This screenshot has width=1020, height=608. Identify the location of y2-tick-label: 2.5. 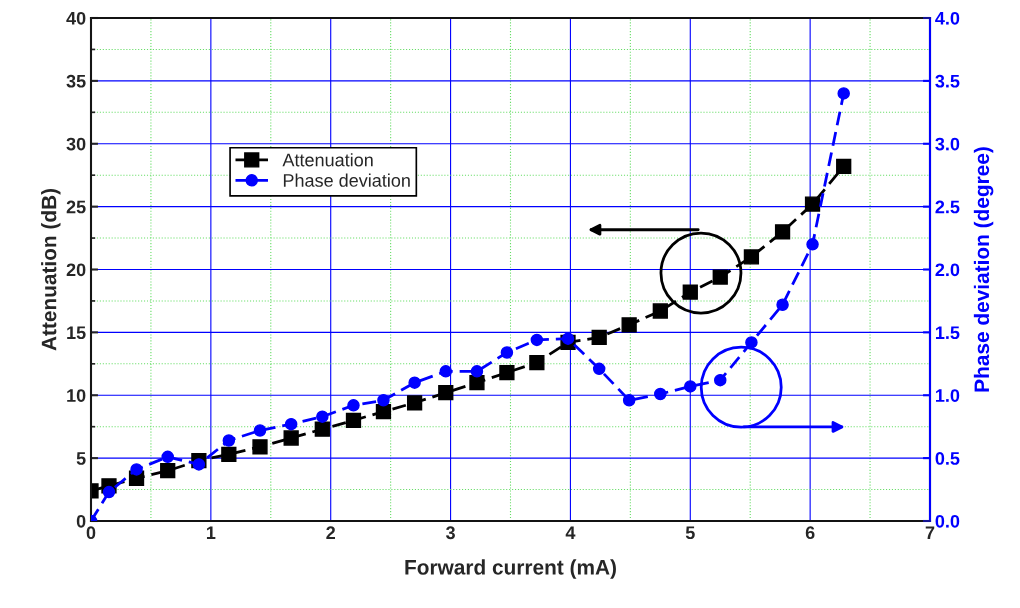
(947, 207).